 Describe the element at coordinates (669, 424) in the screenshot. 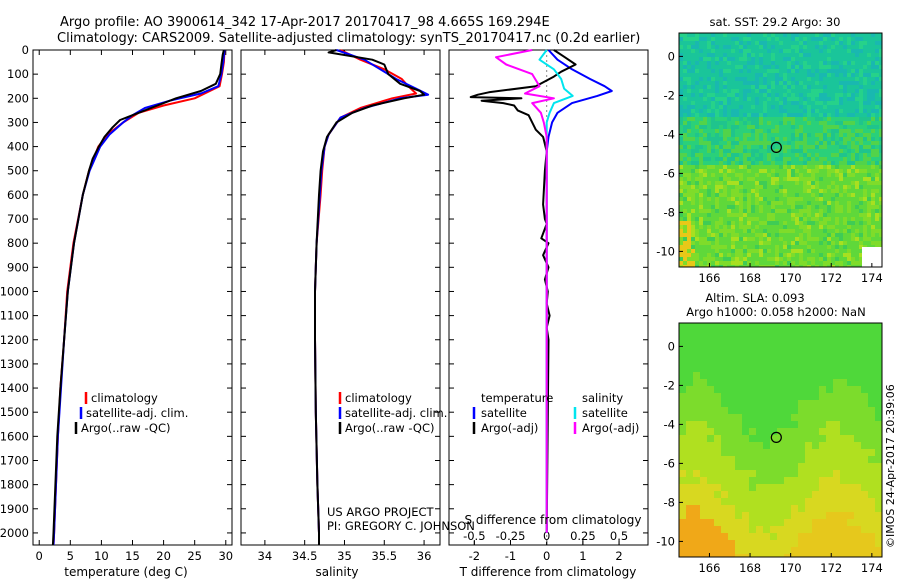

I see `y-tick-label: -4` at that location.